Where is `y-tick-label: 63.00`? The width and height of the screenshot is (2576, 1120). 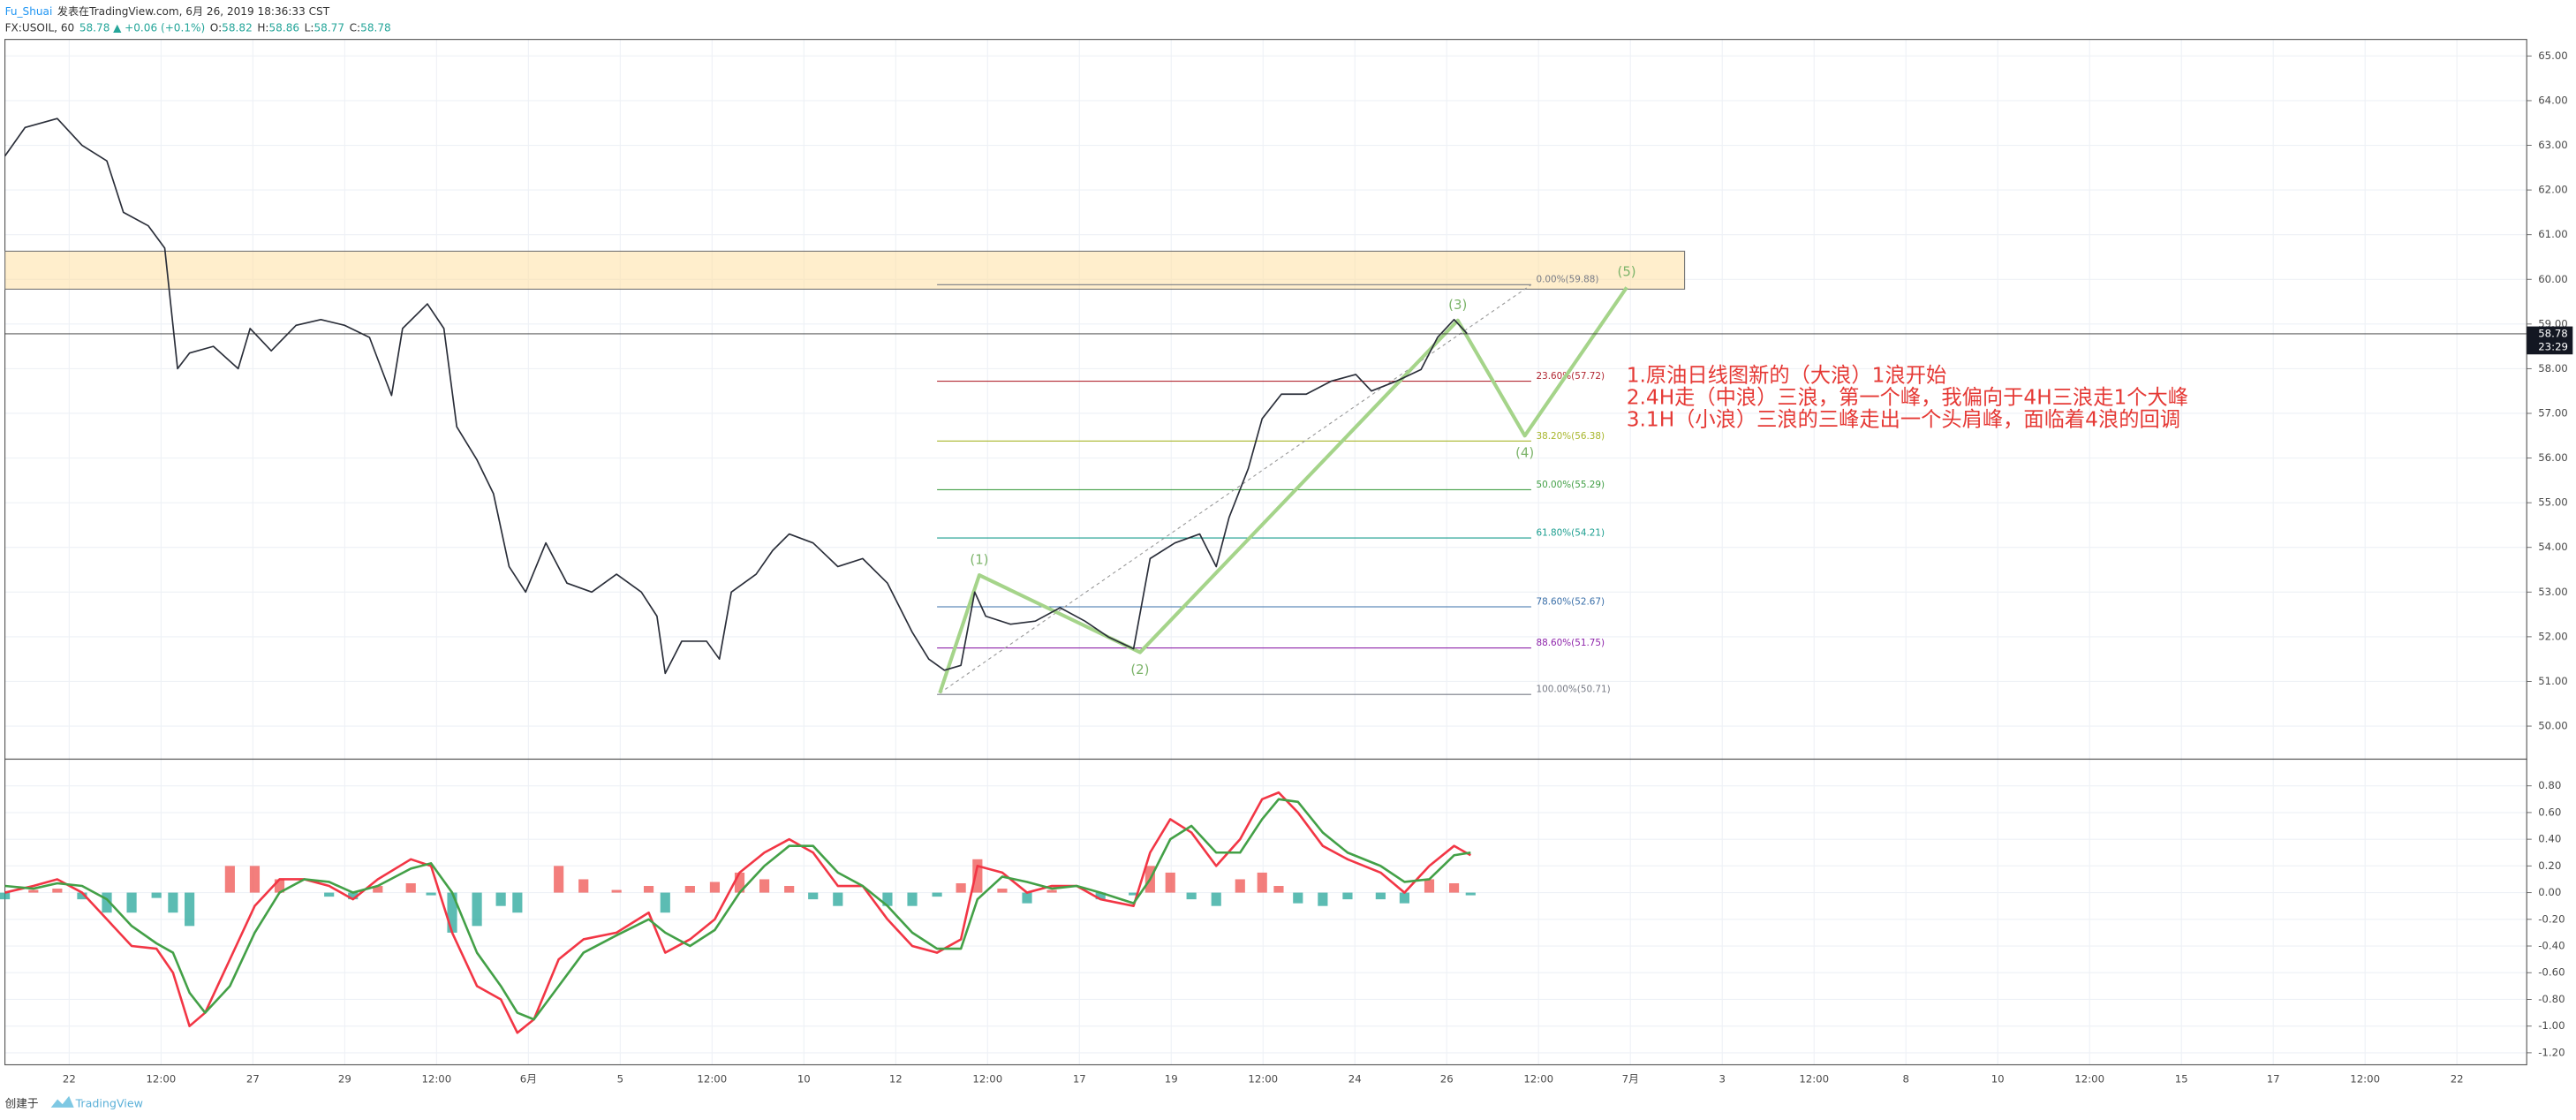 y-tick-label: 63.00 is located at coordinates (2553, 145).